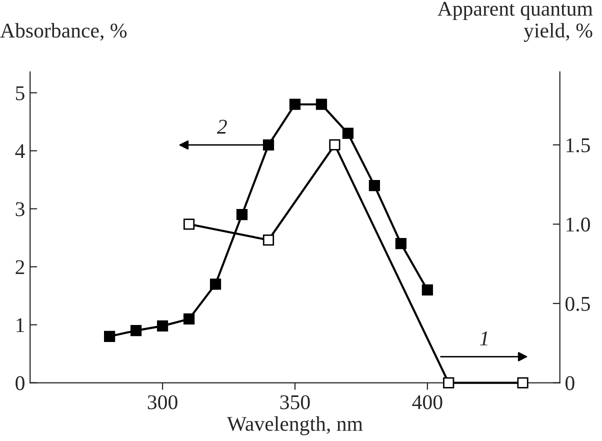 The height and width of the screenshot is (441, 602). What do you see at coordinates (63, 32) in the screenshot?
I see `y-axis-title: Absorbance, %` at bounding box center [63, 32].